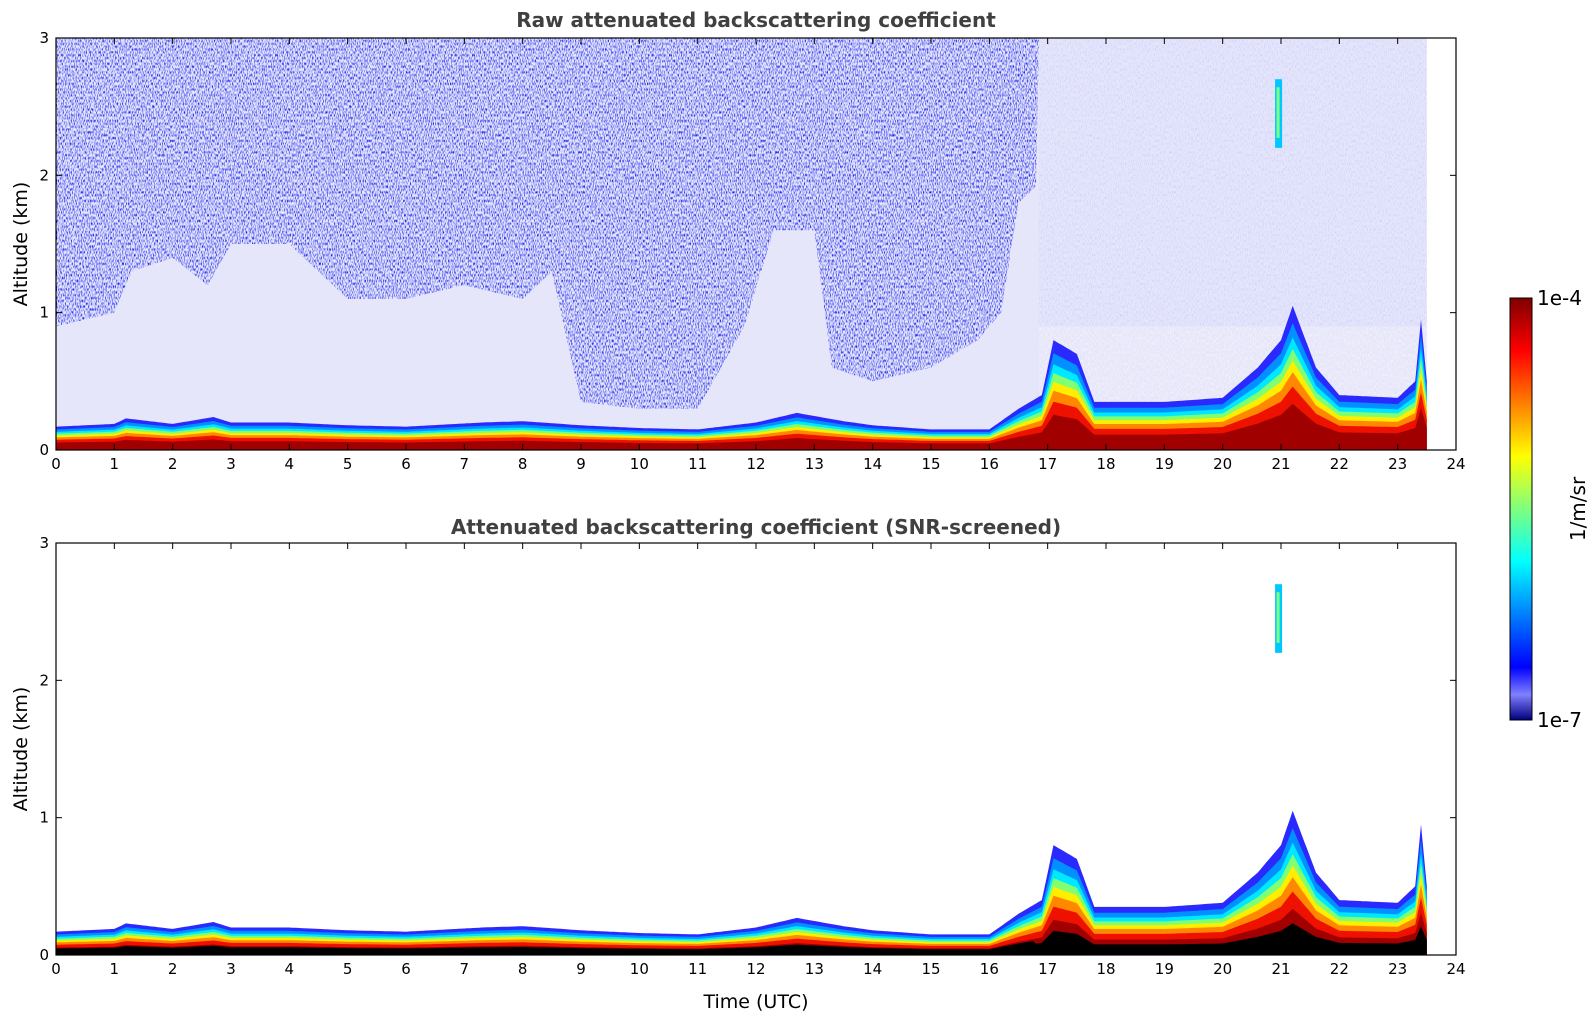 Image resolution: width=1595 pixels, height=1020 pixels. I want to click on boundary-layer-band, so click(741, 426).